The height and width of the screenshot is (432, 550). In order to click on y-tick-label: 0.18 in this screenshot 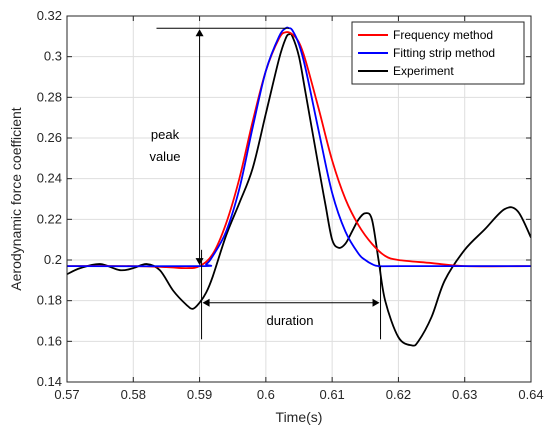, I will do `click(49, 300)`.